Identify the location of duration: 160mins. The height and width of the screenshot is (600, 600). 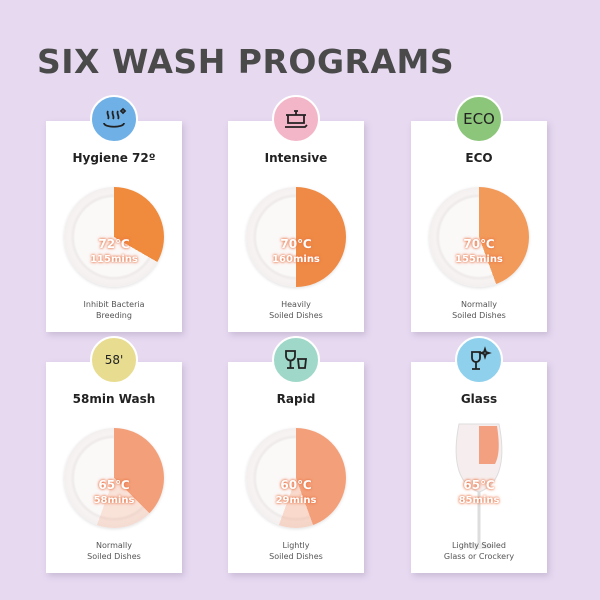
(296, 259).